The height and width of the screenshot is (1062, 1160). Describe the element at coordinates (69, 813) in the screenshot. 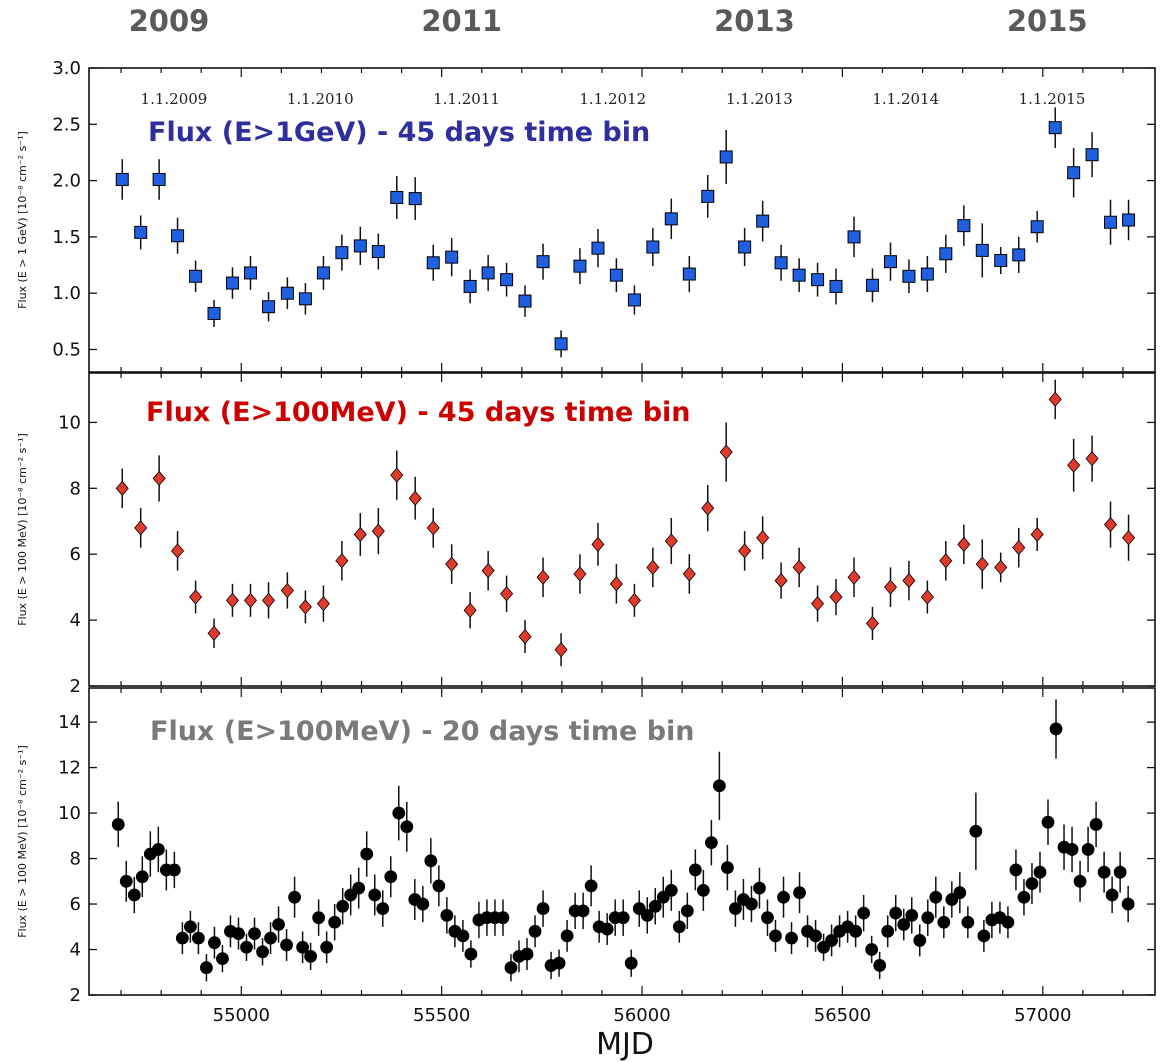

I see `y-tick-label: 10` at that location.